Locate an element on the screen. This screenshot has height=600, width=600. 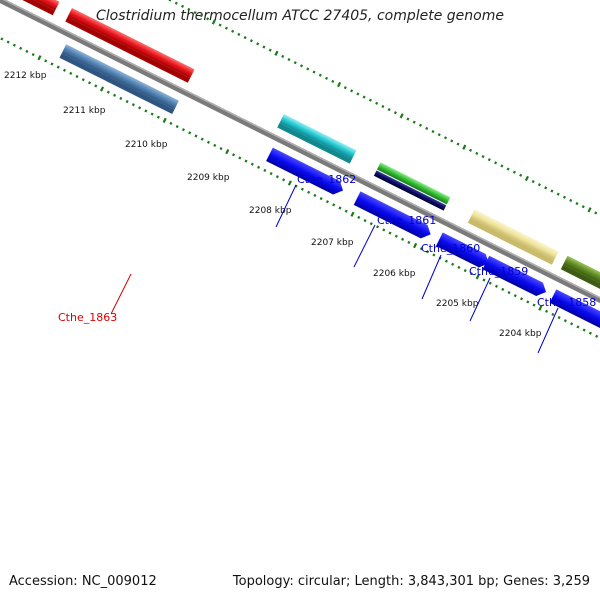
gene-label-cthe-1858: Cthe_1858 is located at coordinates (566, 302).